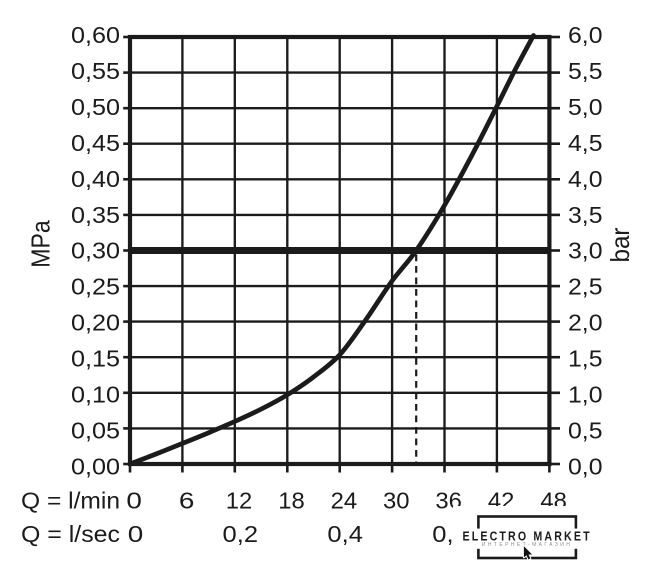 This screenshot has height=573, width=656. Describe the element at coordinates (585, 287) in the screenshot. I see `svg-text: 2,5` at that location.